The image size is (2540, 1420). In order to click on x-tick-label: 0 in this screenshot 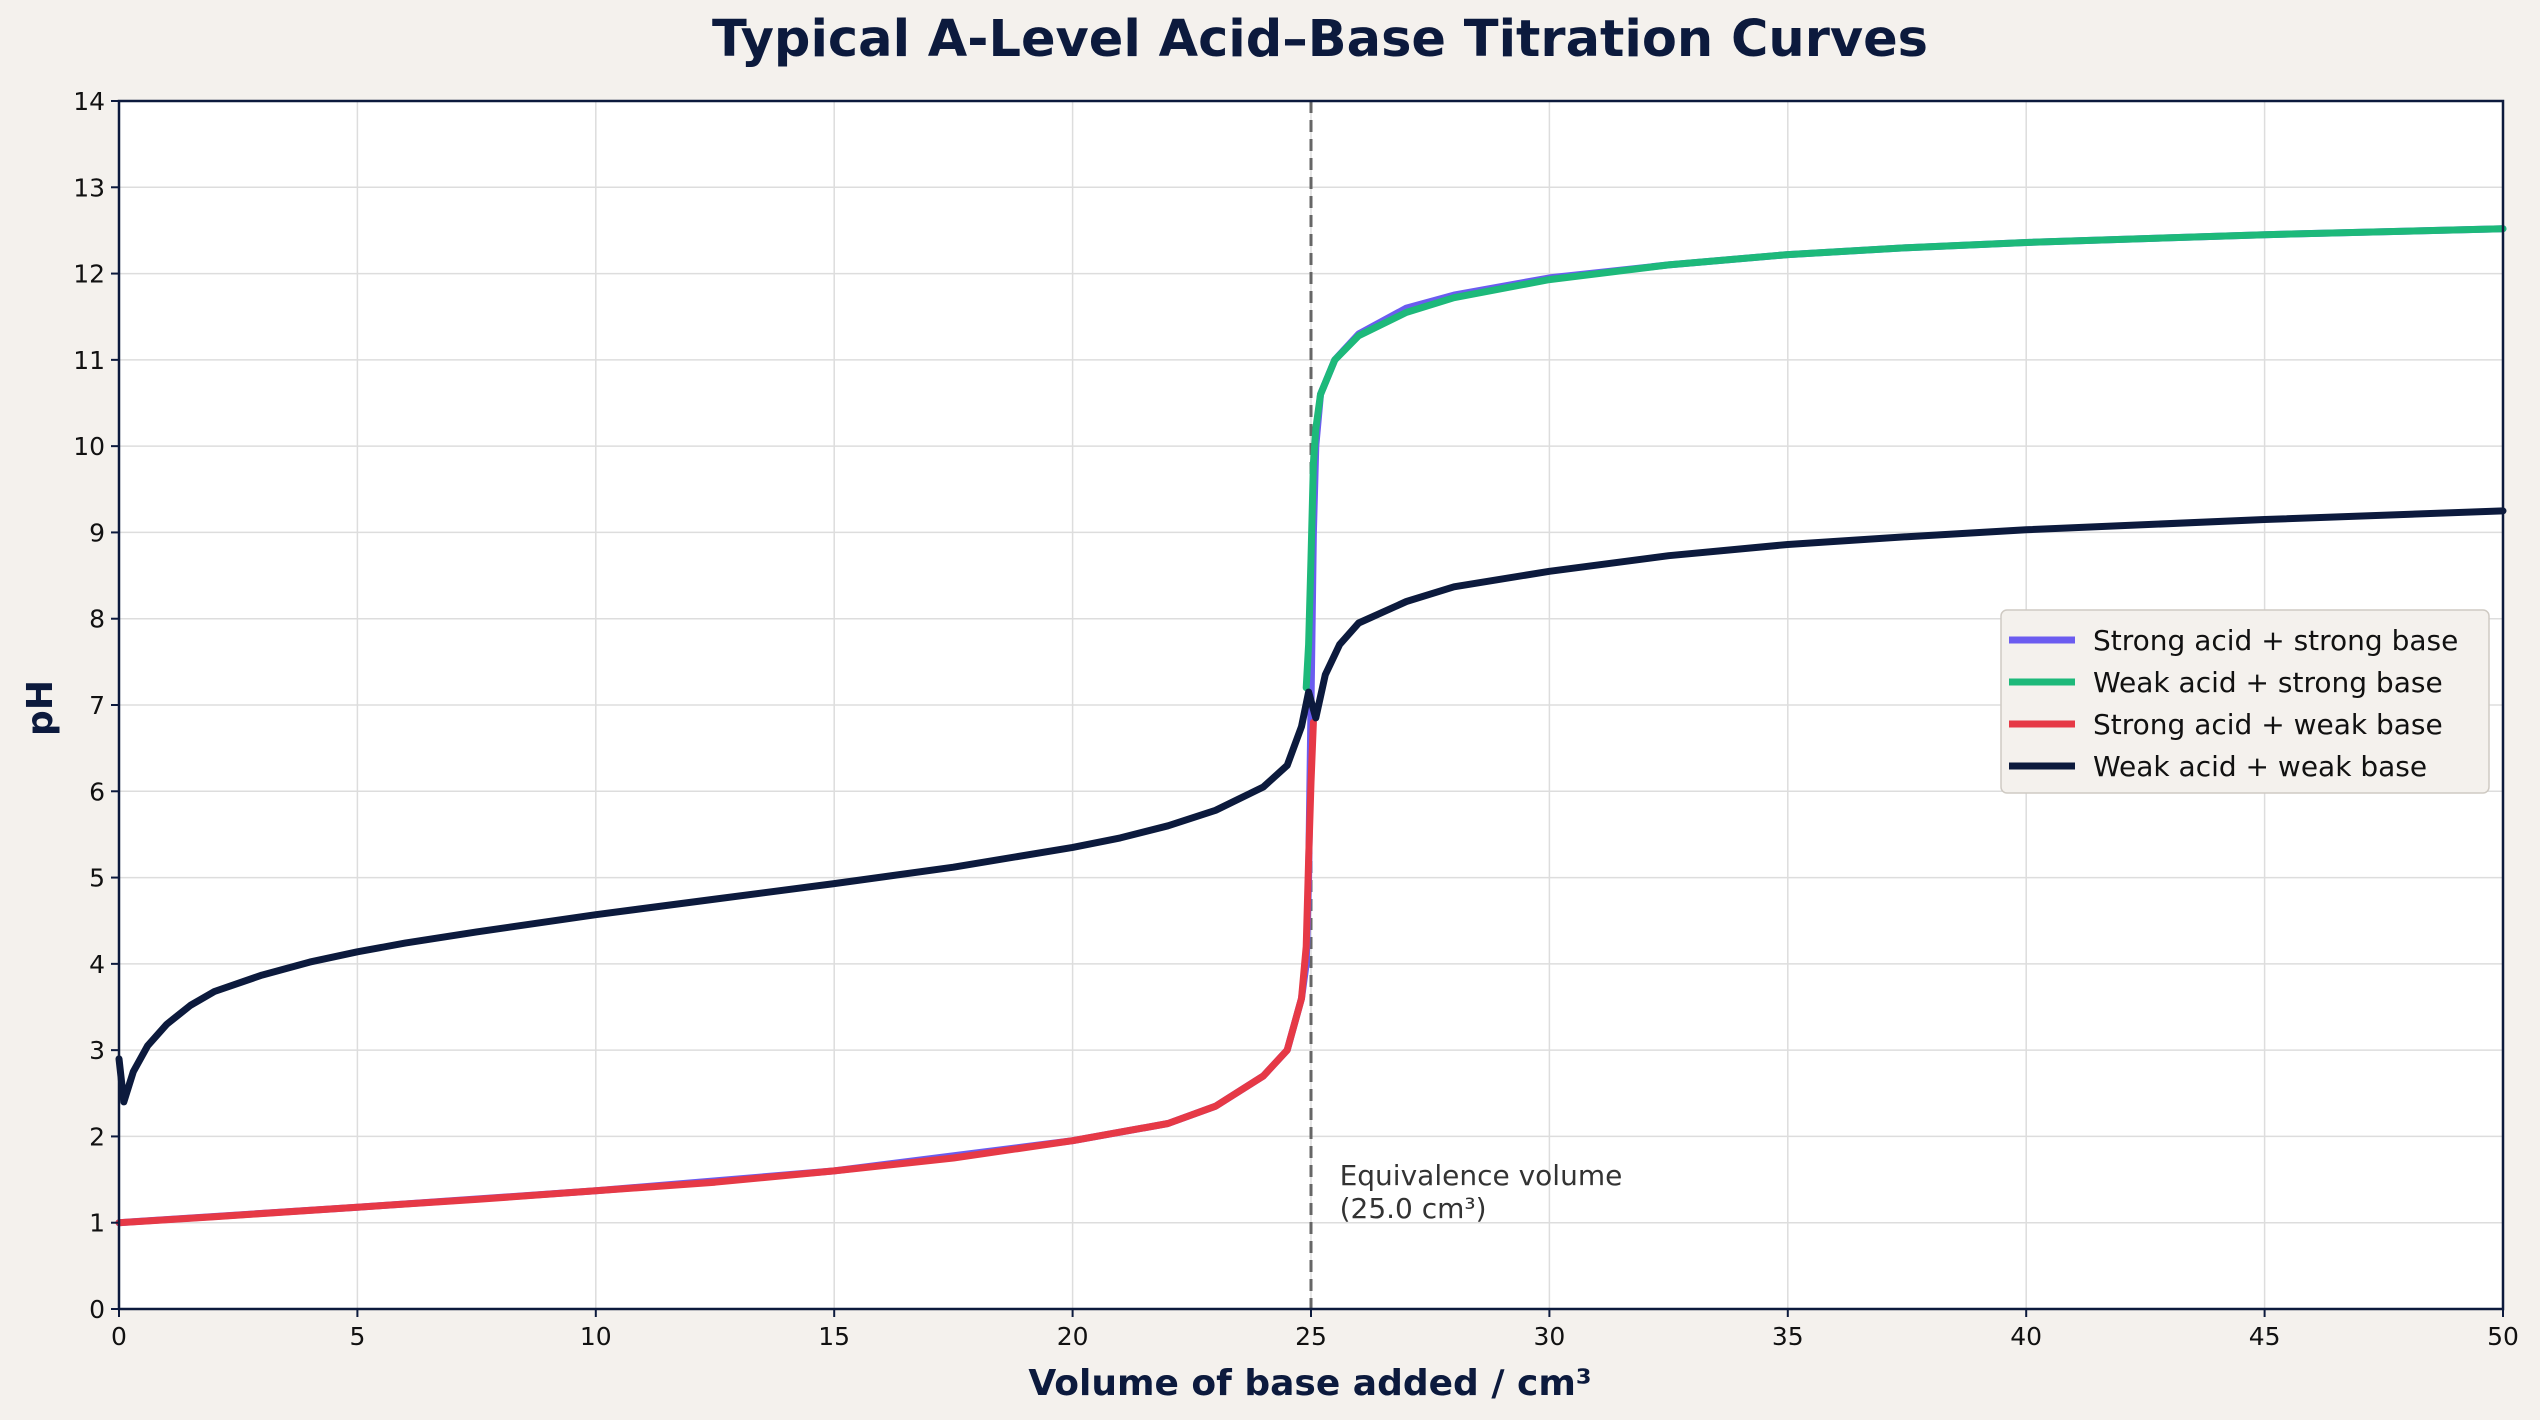, I will do `click(119, 1336)`.